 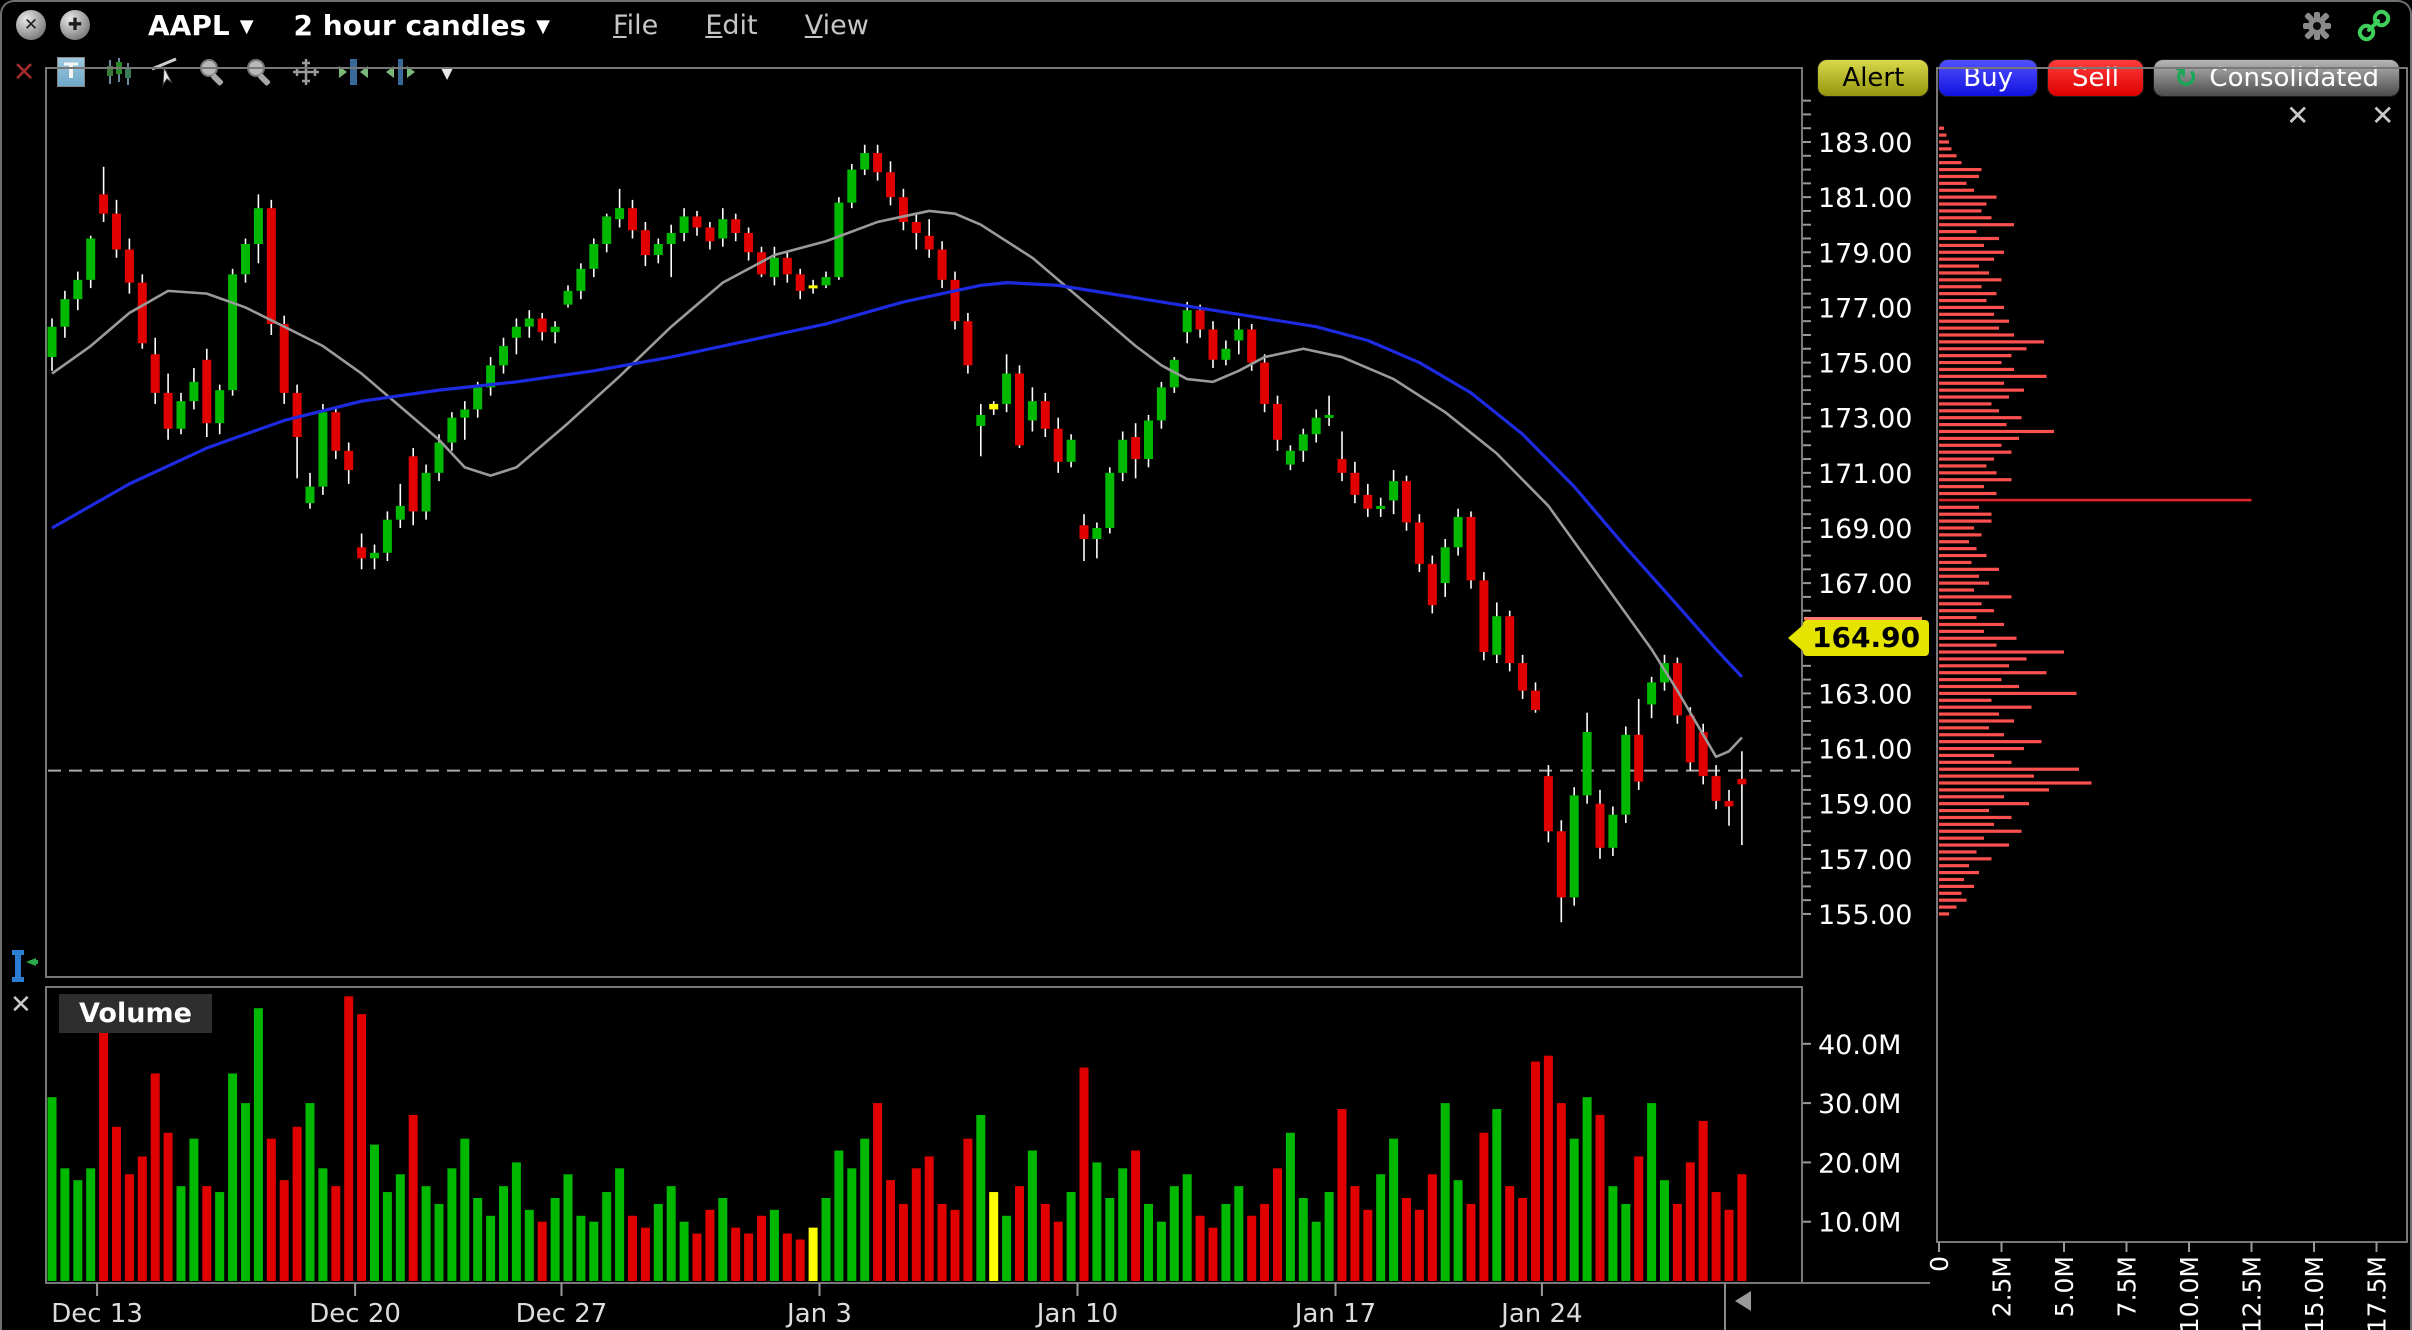 What do you see at coordinates (24, 72) in the screenshot?
I see `close-tool-icon: ✕` at bounding box center [24, 72].